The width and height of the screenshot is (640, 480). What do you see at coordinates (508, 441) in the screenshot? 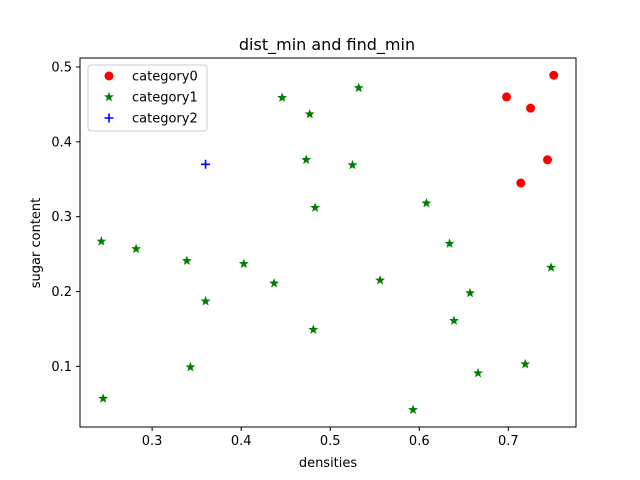
I see `x-tick-label: 0.7` at bounding box center [508, 441].